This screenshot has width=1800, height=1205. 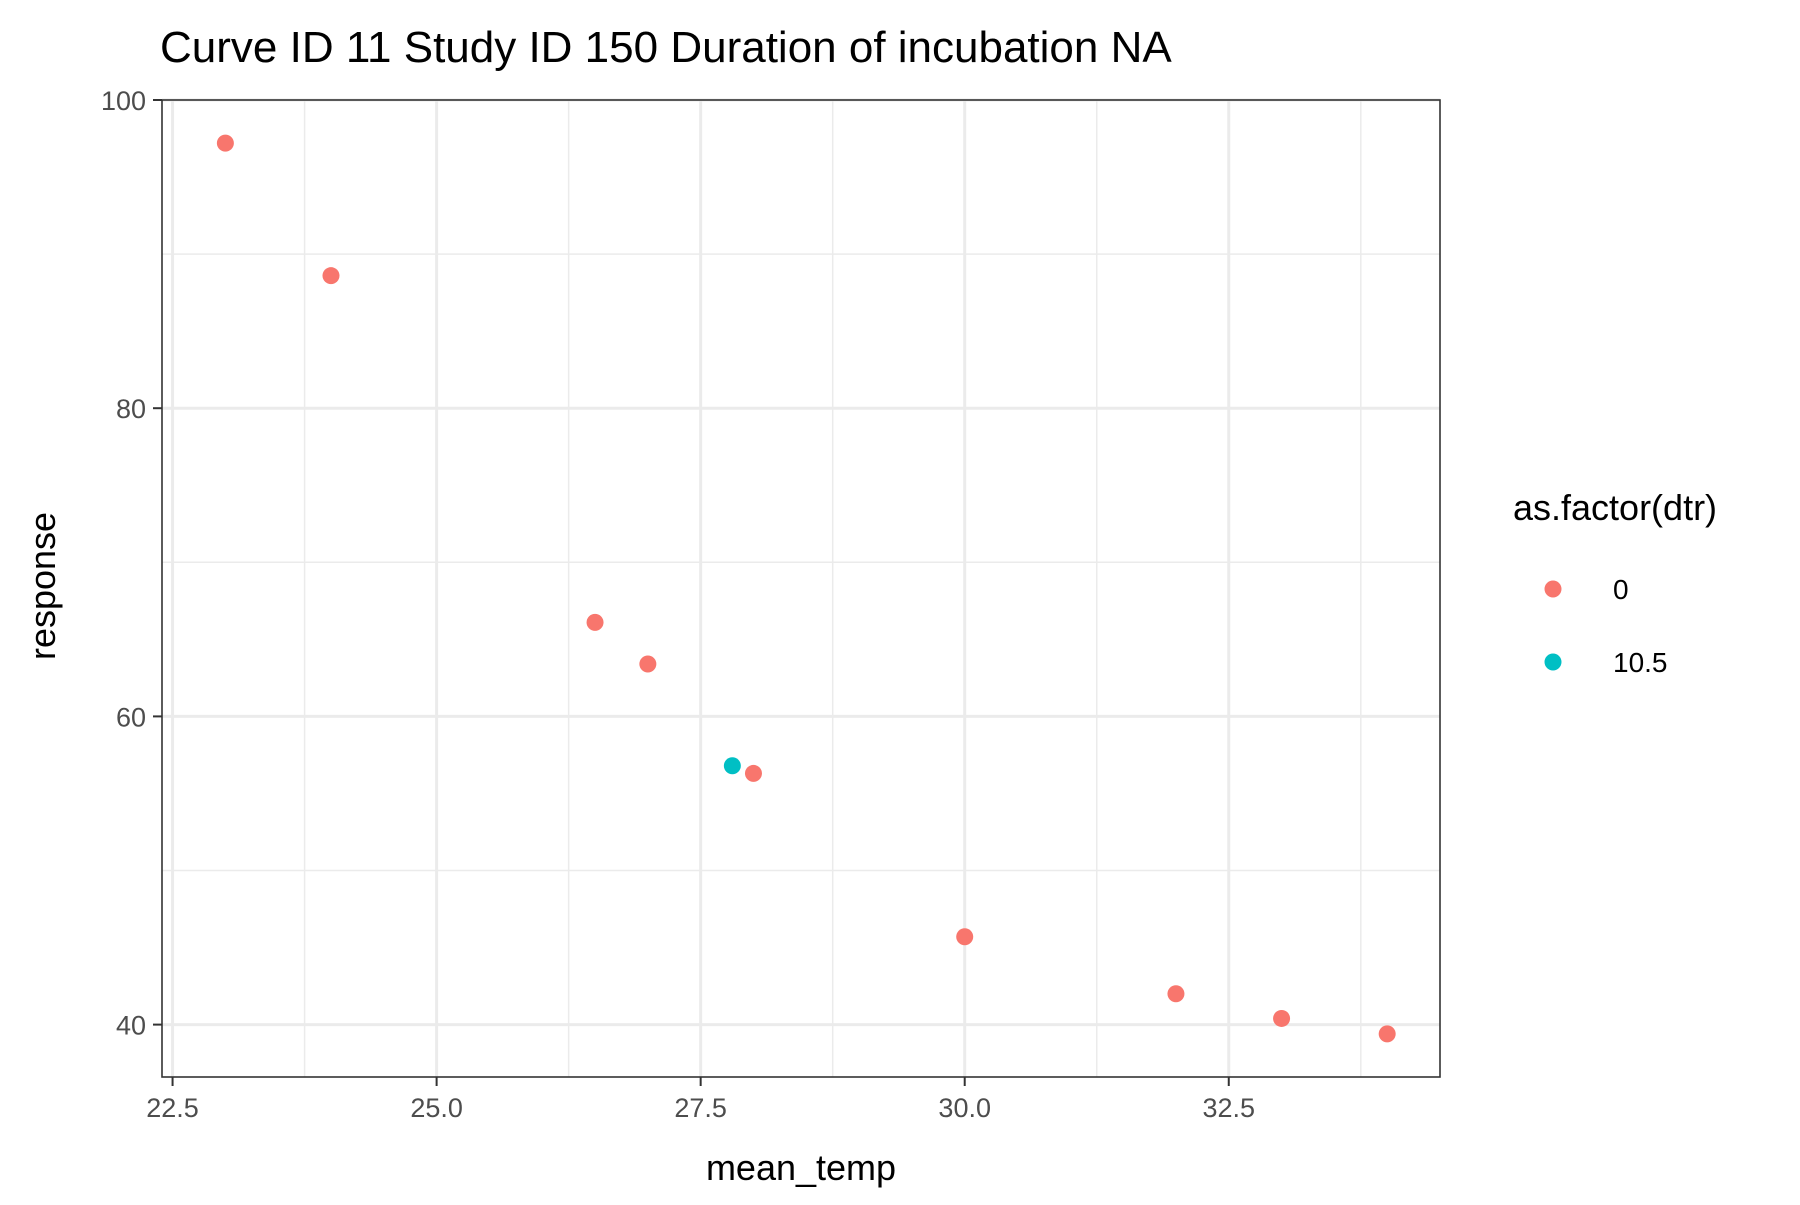 I want to click on x-axis-title: mean_temp, so click(x=801, y=1167).